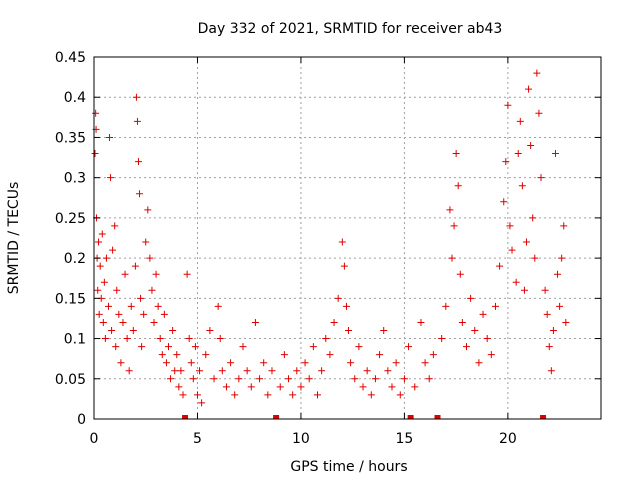  I want to click on y-tick-label: 0.3, so click(75, 179).